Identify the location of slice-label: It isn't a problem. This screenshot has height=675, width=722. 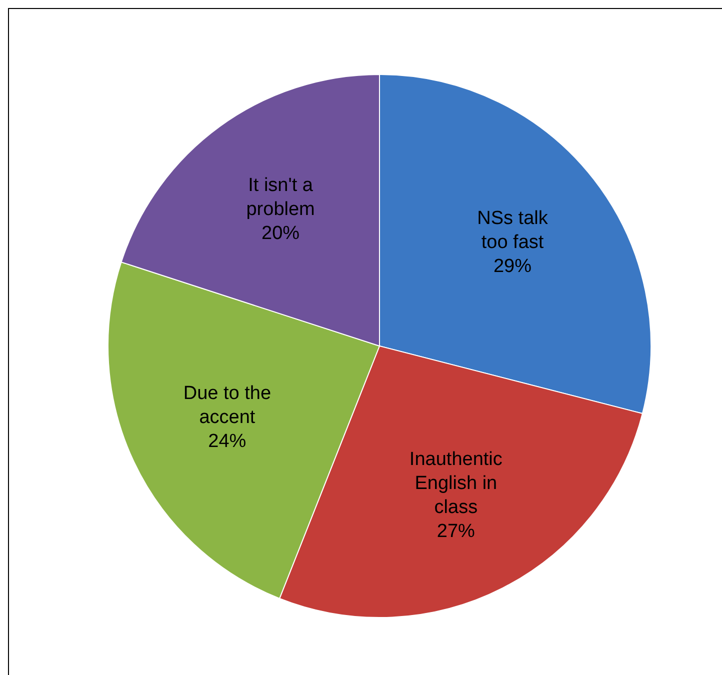
(280, 197).